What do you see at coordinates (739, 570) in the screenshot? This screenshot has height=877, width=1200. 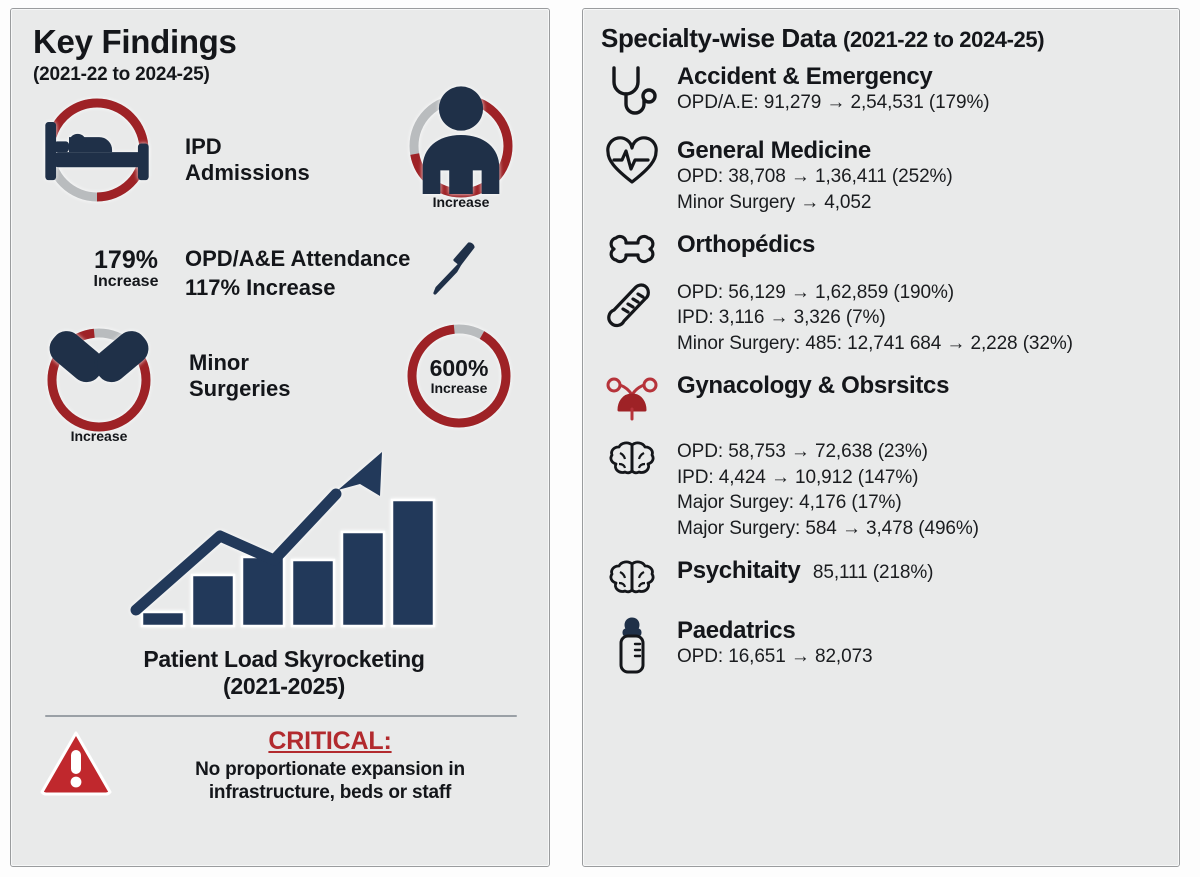 I see `specialty-name: Psychitaity` at bounding box center [739, 570].